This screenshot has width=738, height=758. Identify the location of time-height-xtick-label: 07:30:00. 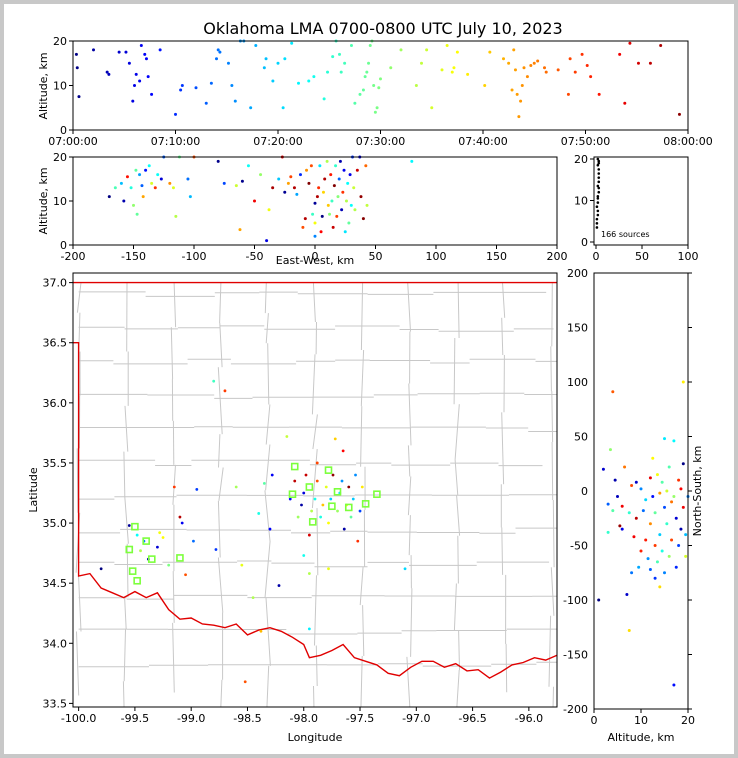
(380, 141).